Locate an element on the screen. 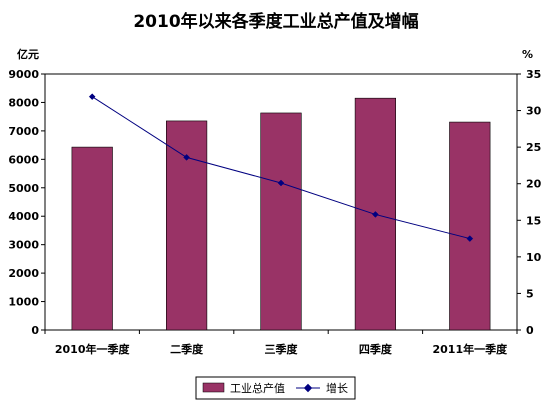 This screenshot has width=549, height=407. right-tick-label: 0 is located at coordinates (530, 330).